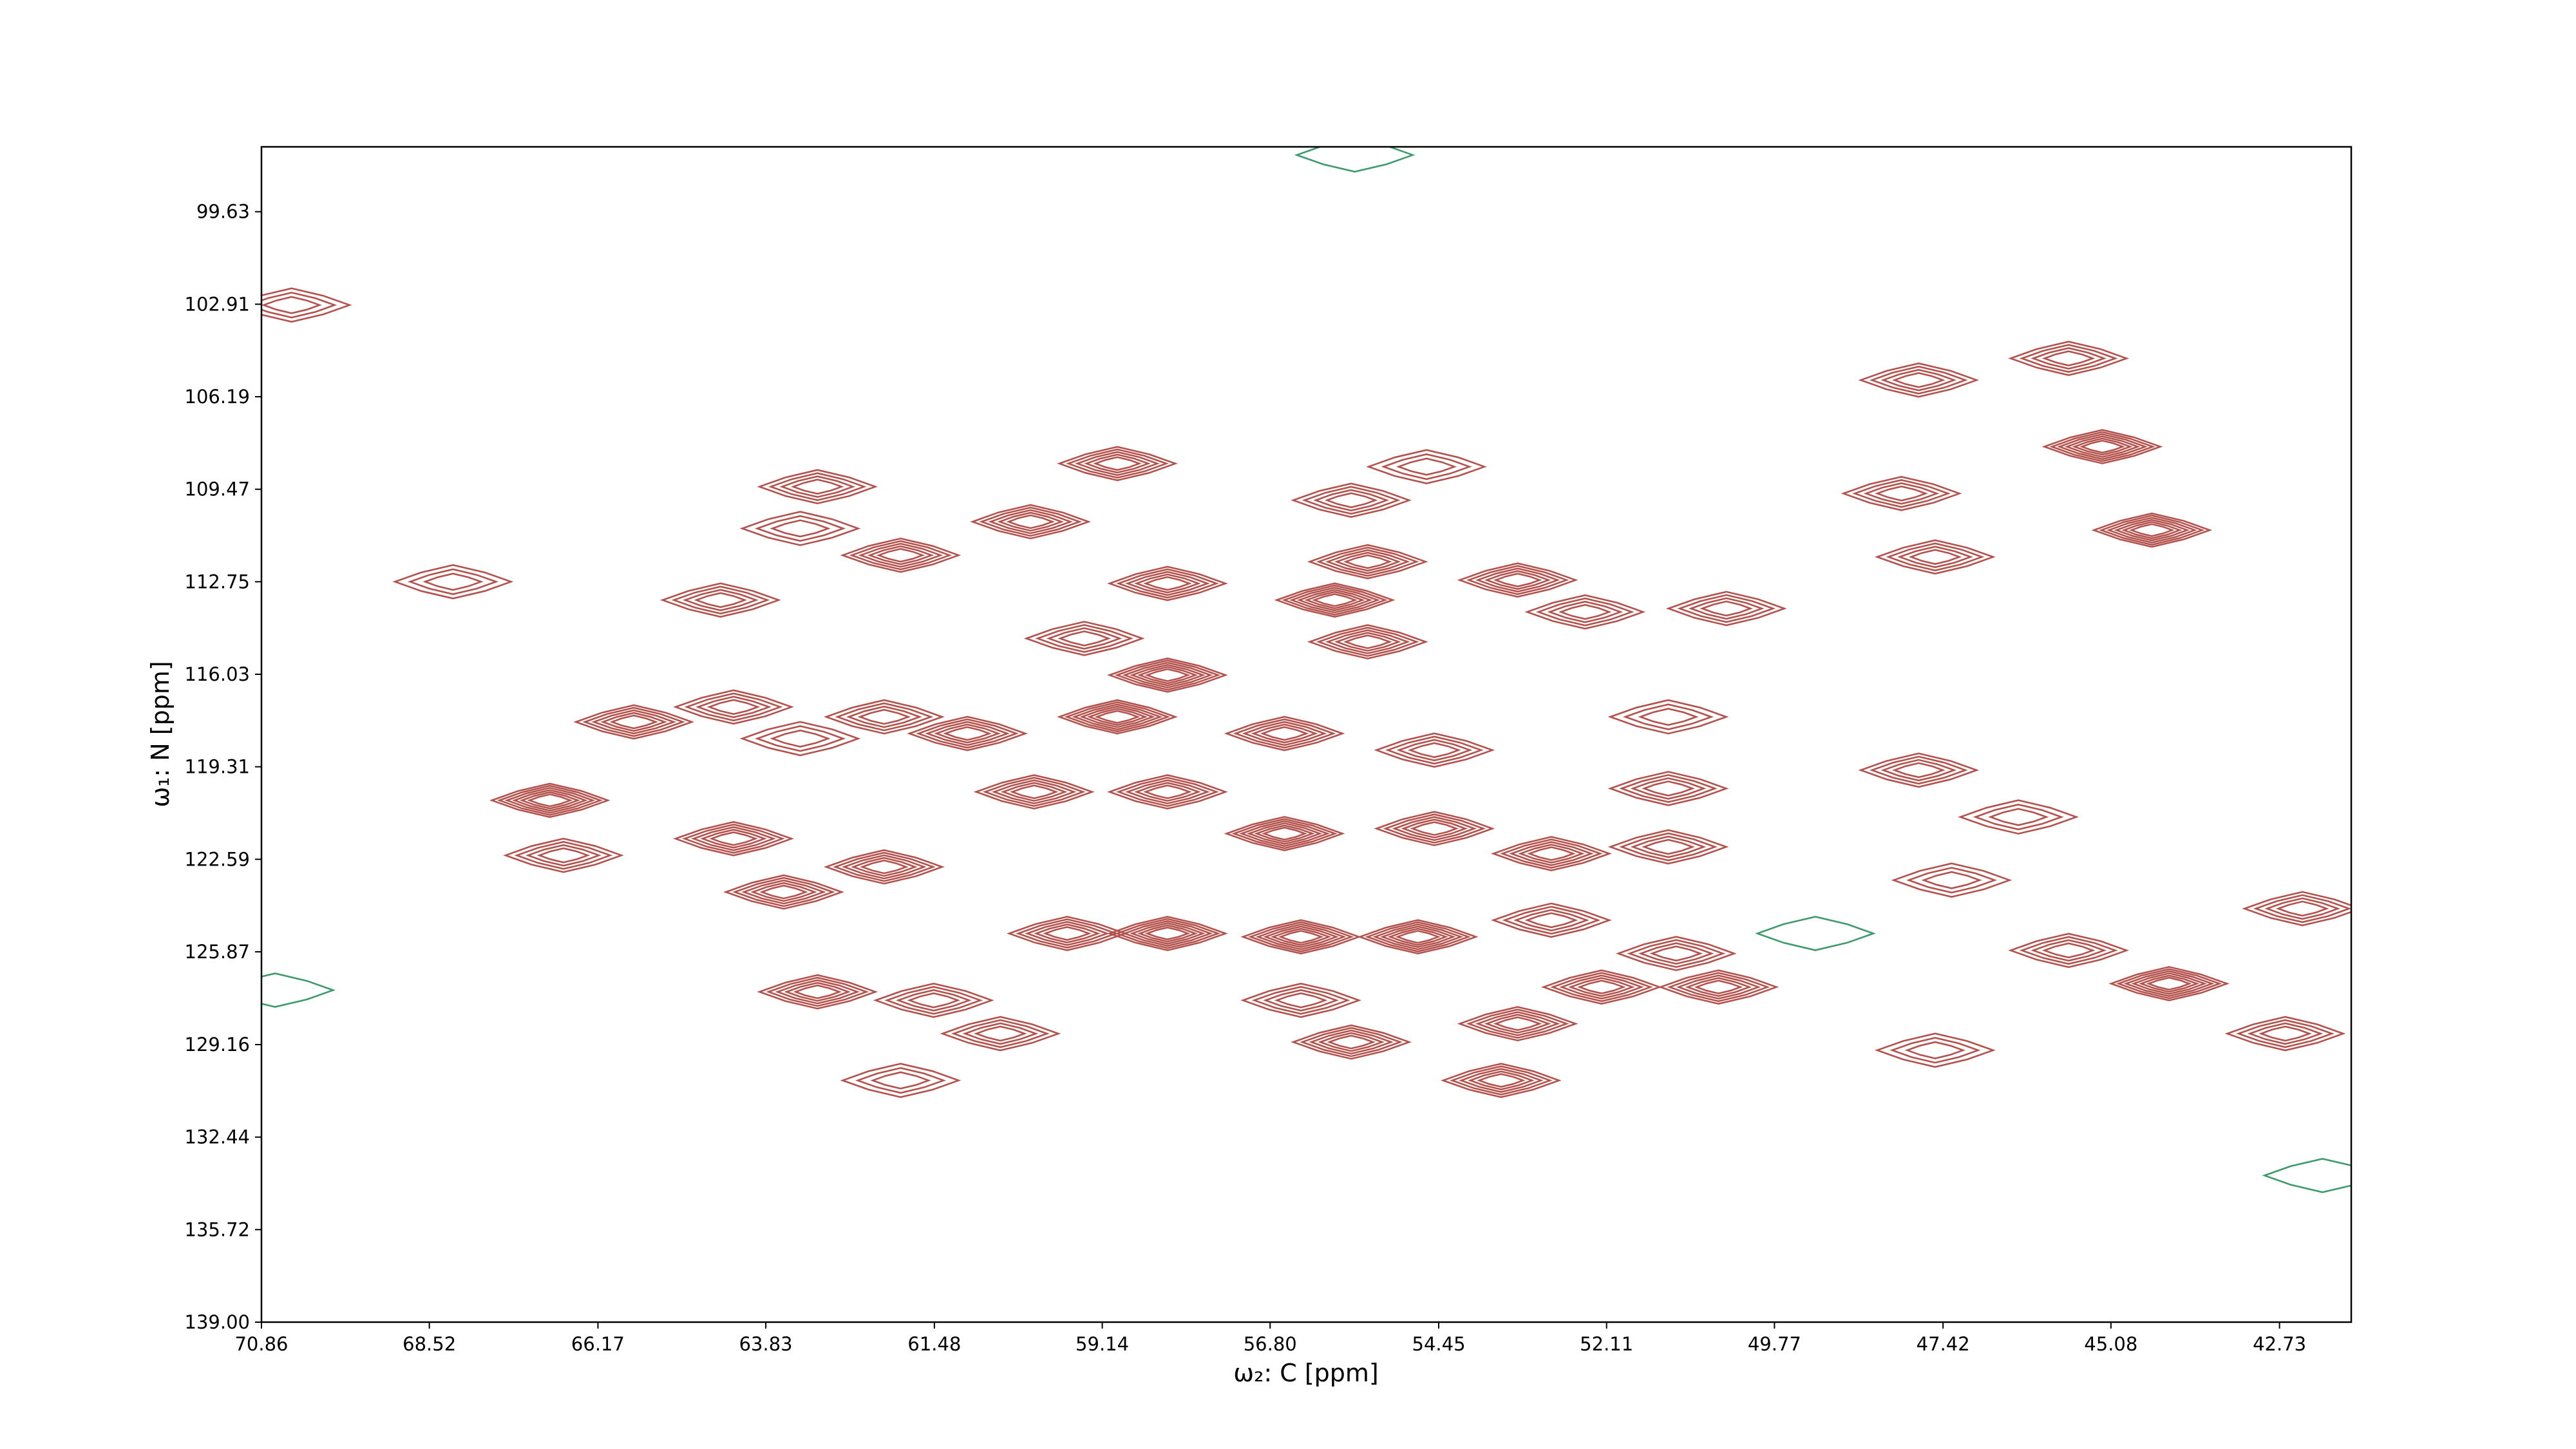 The height and width of the screenshot is (1449, 2576). I want to click on y-axis-label: ω₁: N [ppm], so click(160, 734).